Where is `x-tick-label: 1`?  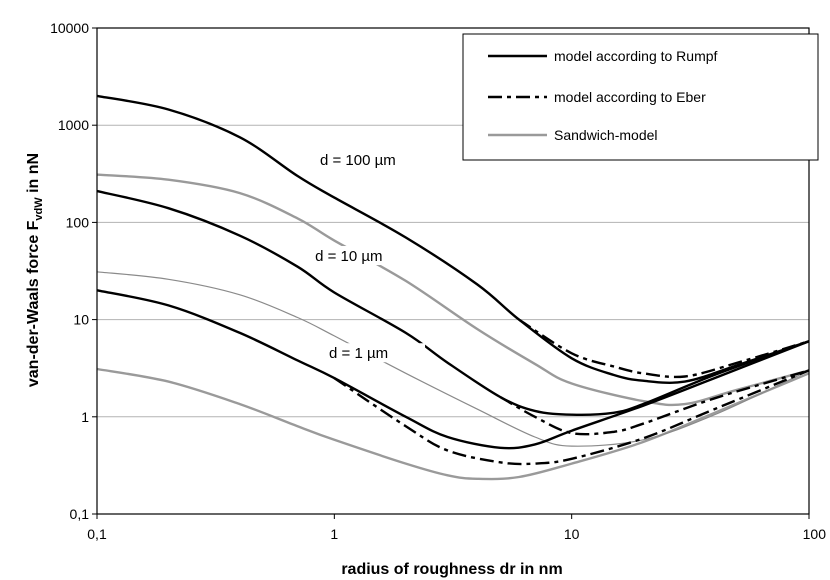
x-tick-label: 1 is located at coordinates (334, 534).